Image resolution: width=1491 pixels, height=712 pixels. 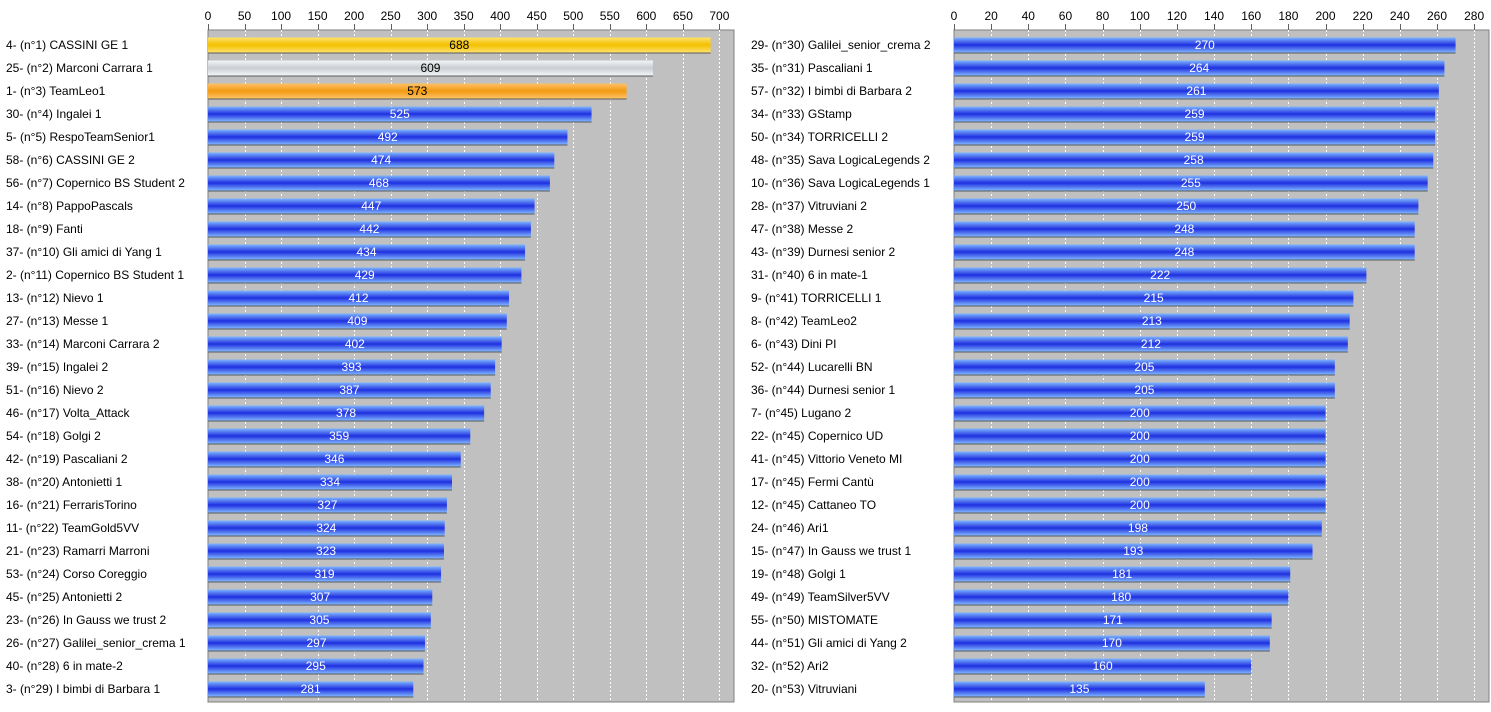 What do you see at coordinates (1288, 16) in the screenshot?
I see `x-tick-label: 180` at bounding box center [1288, 16].